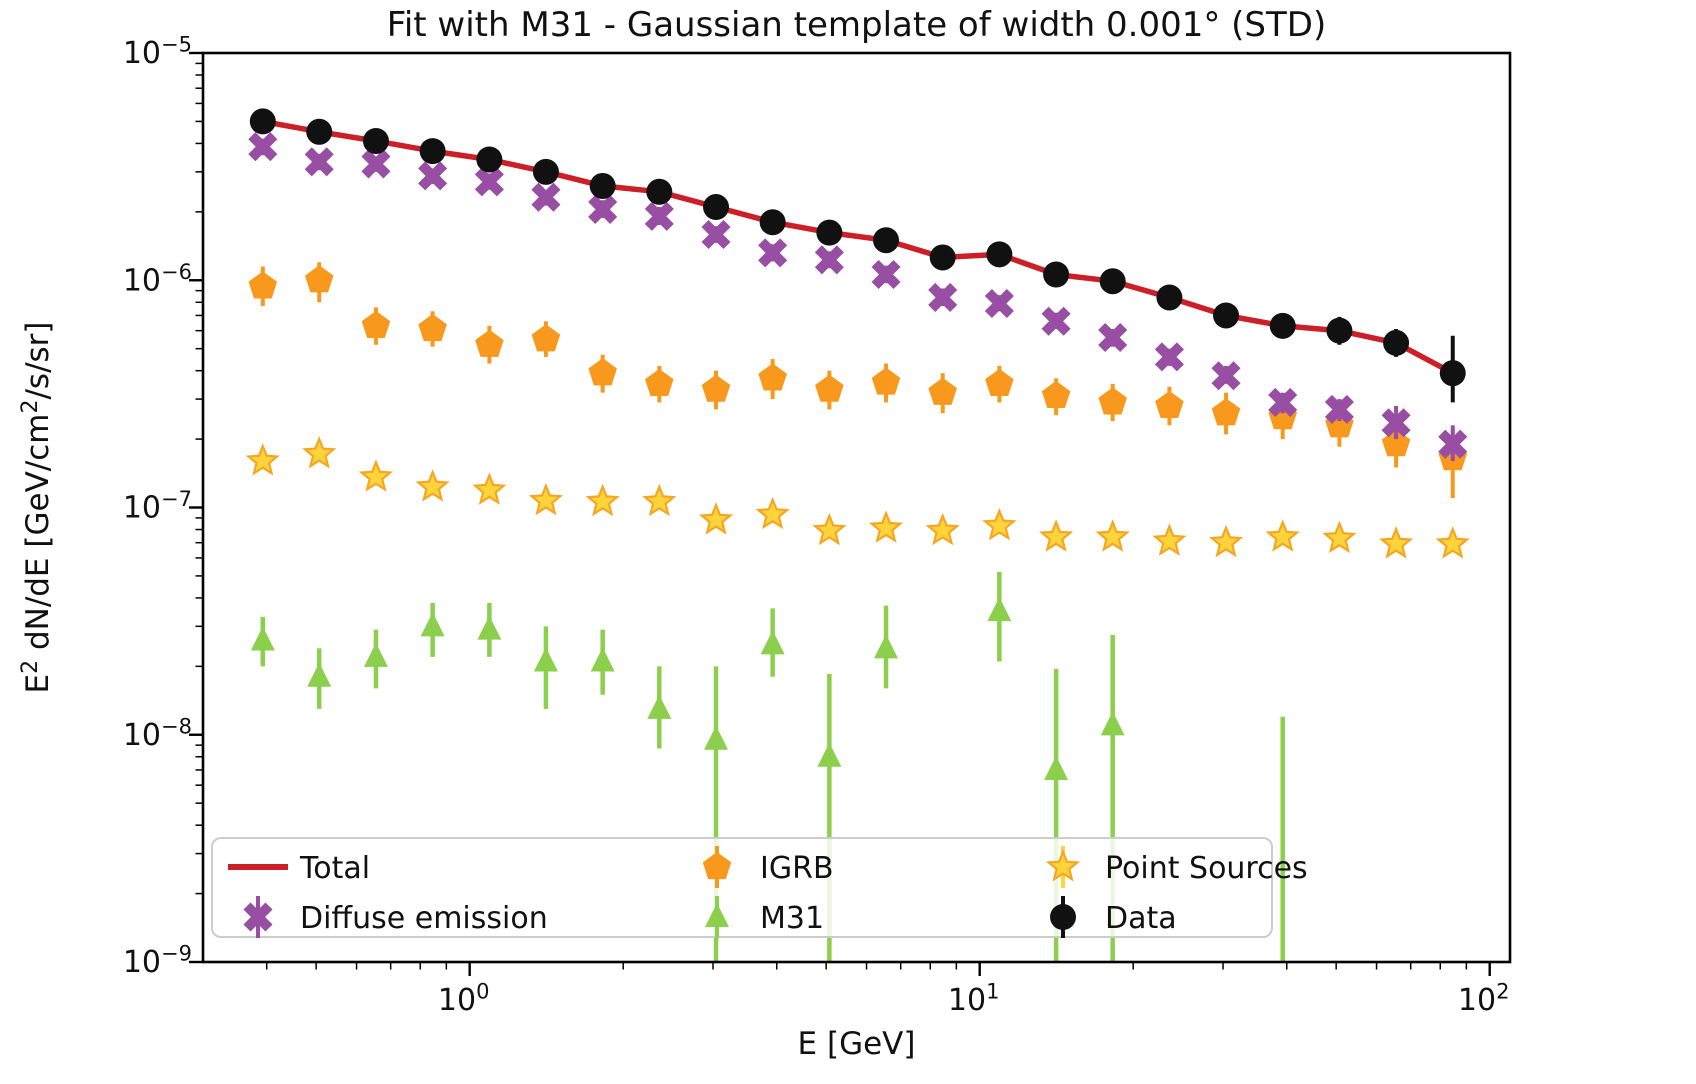 The image size is (1696, 1084). What do you see at coordinates (797, 868) in the screenshot?
I see `legend-label: IGRB` at bounding box center [797, 868].